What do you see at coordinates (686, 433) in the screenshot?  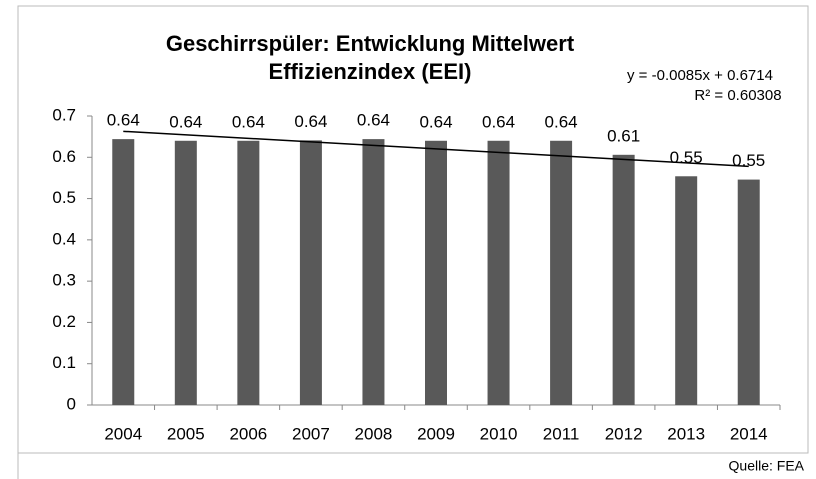 I see `x-tick-label: 2013` at bounding box center [686, 433].